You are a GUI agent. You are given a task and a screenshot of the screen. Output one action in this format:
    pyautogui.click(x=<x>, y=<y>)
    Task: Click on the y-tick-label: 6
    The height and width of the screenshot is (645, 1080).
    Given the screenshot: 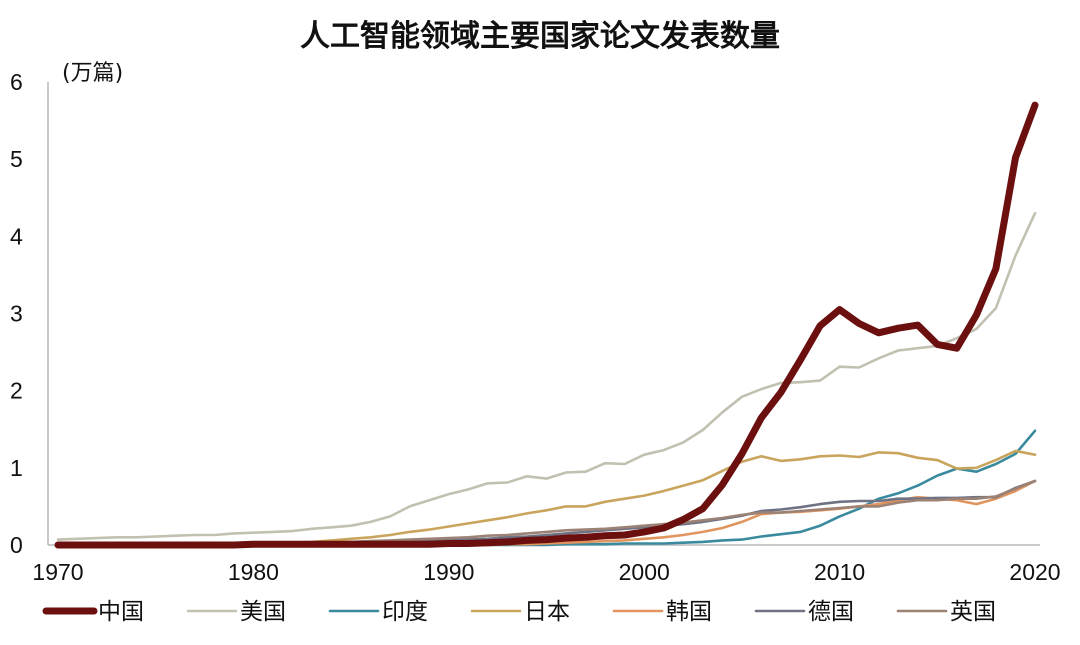 What is the action you would take?
    pyautogui.click(x=16, y=82)
    